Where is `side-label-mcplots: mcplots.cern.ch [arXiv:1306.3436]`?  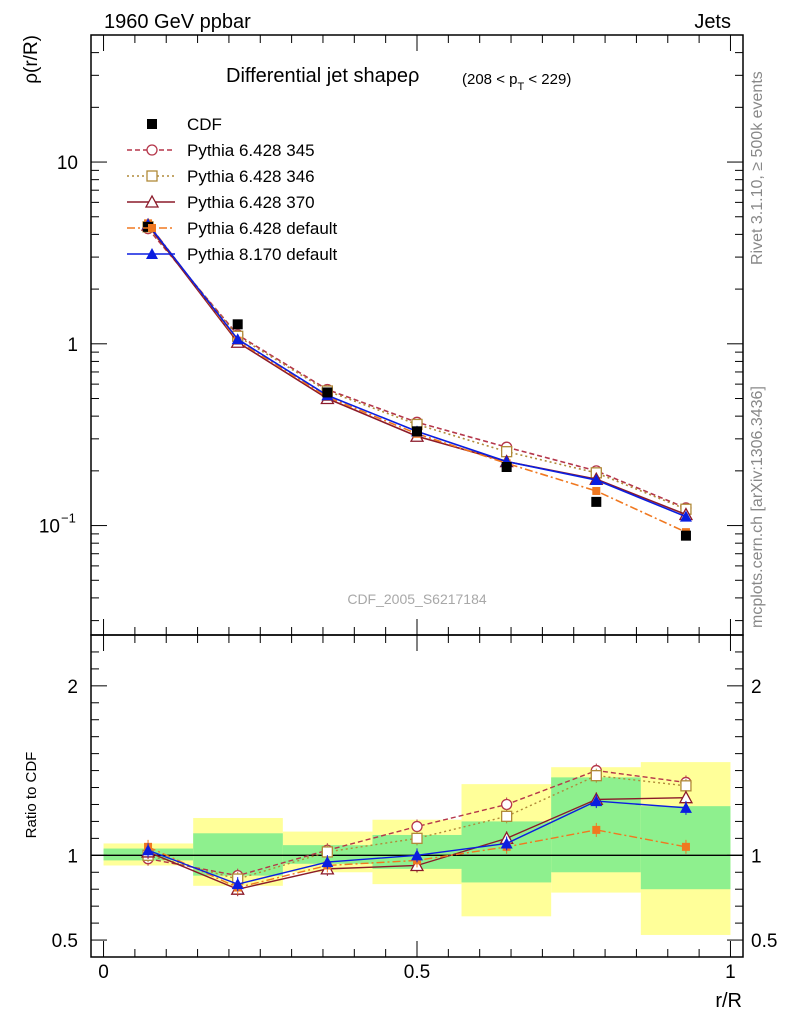
side-label-mcplots: mcplots.cern.ch [arXiv:1306.3436] is located at coordinates (757, 507).